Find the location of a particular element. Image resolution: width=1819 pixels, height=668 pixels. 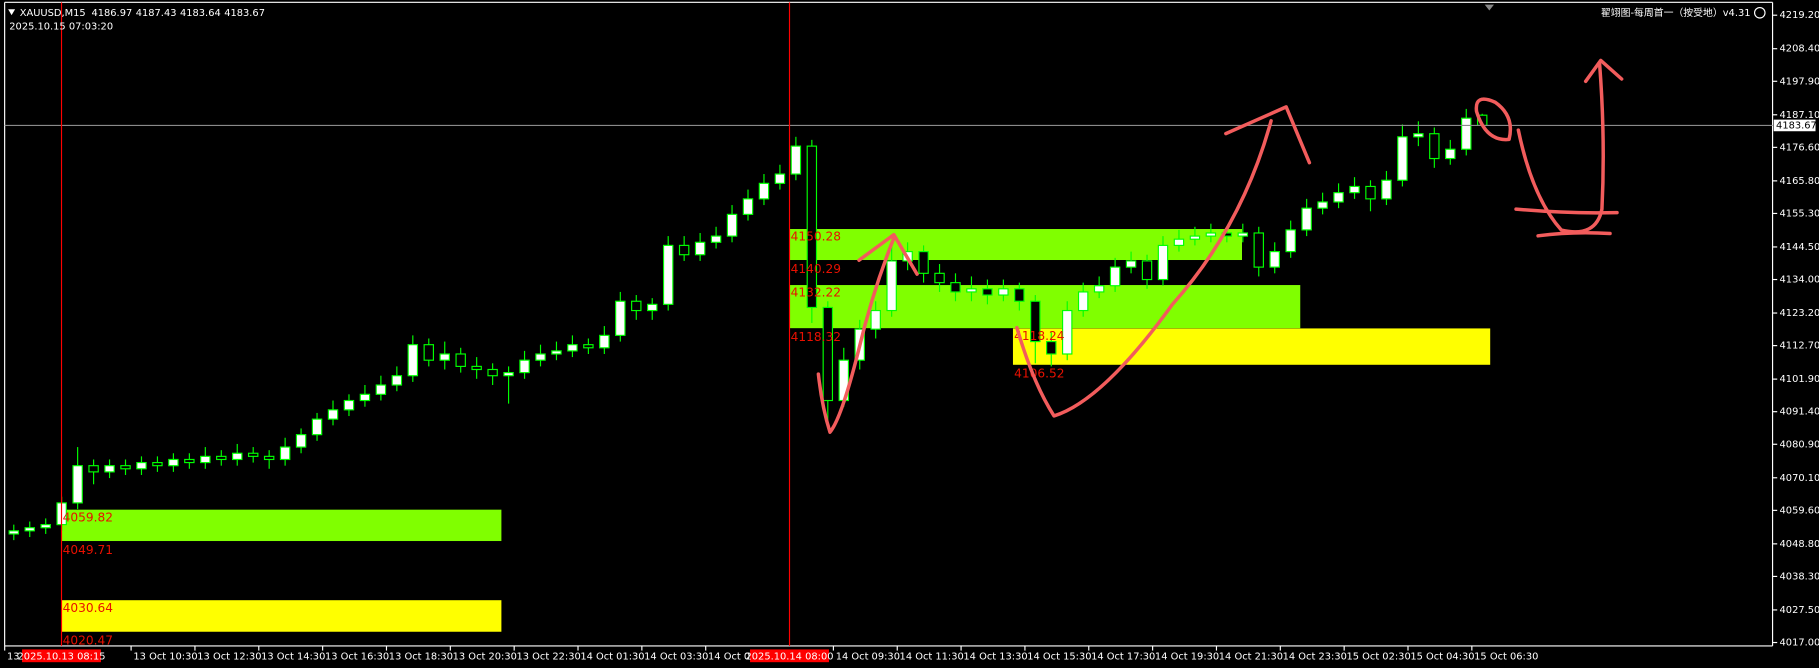

zone-bottom-label: 4106.52 is located at coordinates (1039, 374).